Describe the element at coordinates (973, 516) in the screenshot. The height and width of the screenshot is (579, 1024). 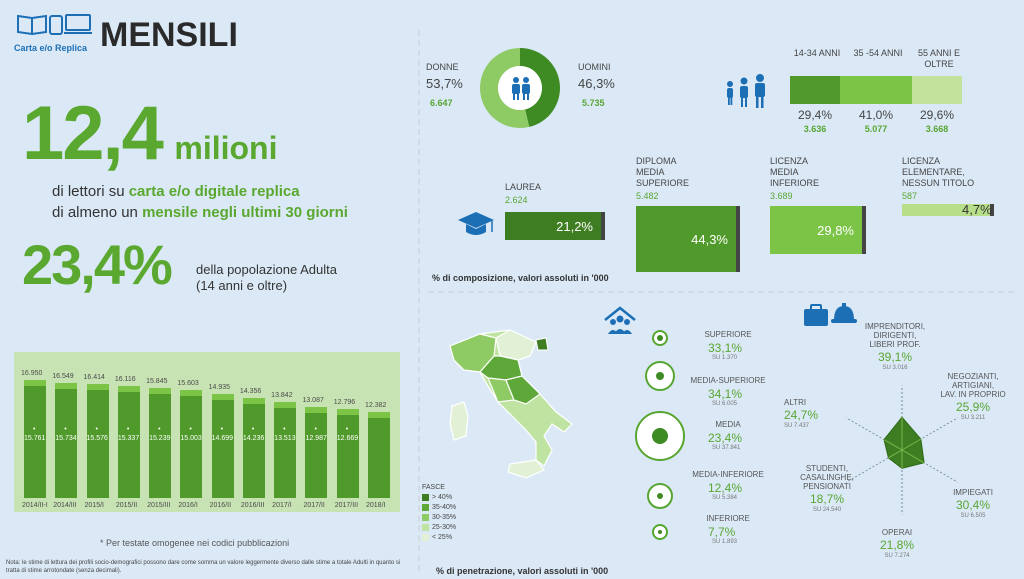
I see `profession-abs: SU 6.505` at that location.